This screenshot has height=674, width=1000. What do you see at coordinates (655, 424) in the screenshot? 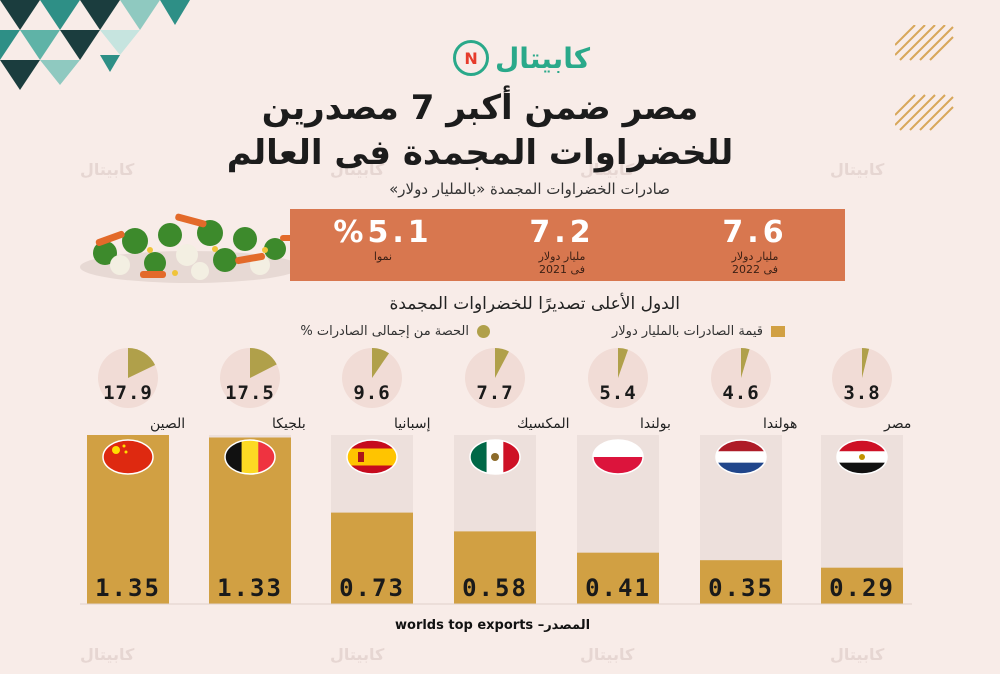
I see `category-label: بولندا` at bounding box center [655, 424].